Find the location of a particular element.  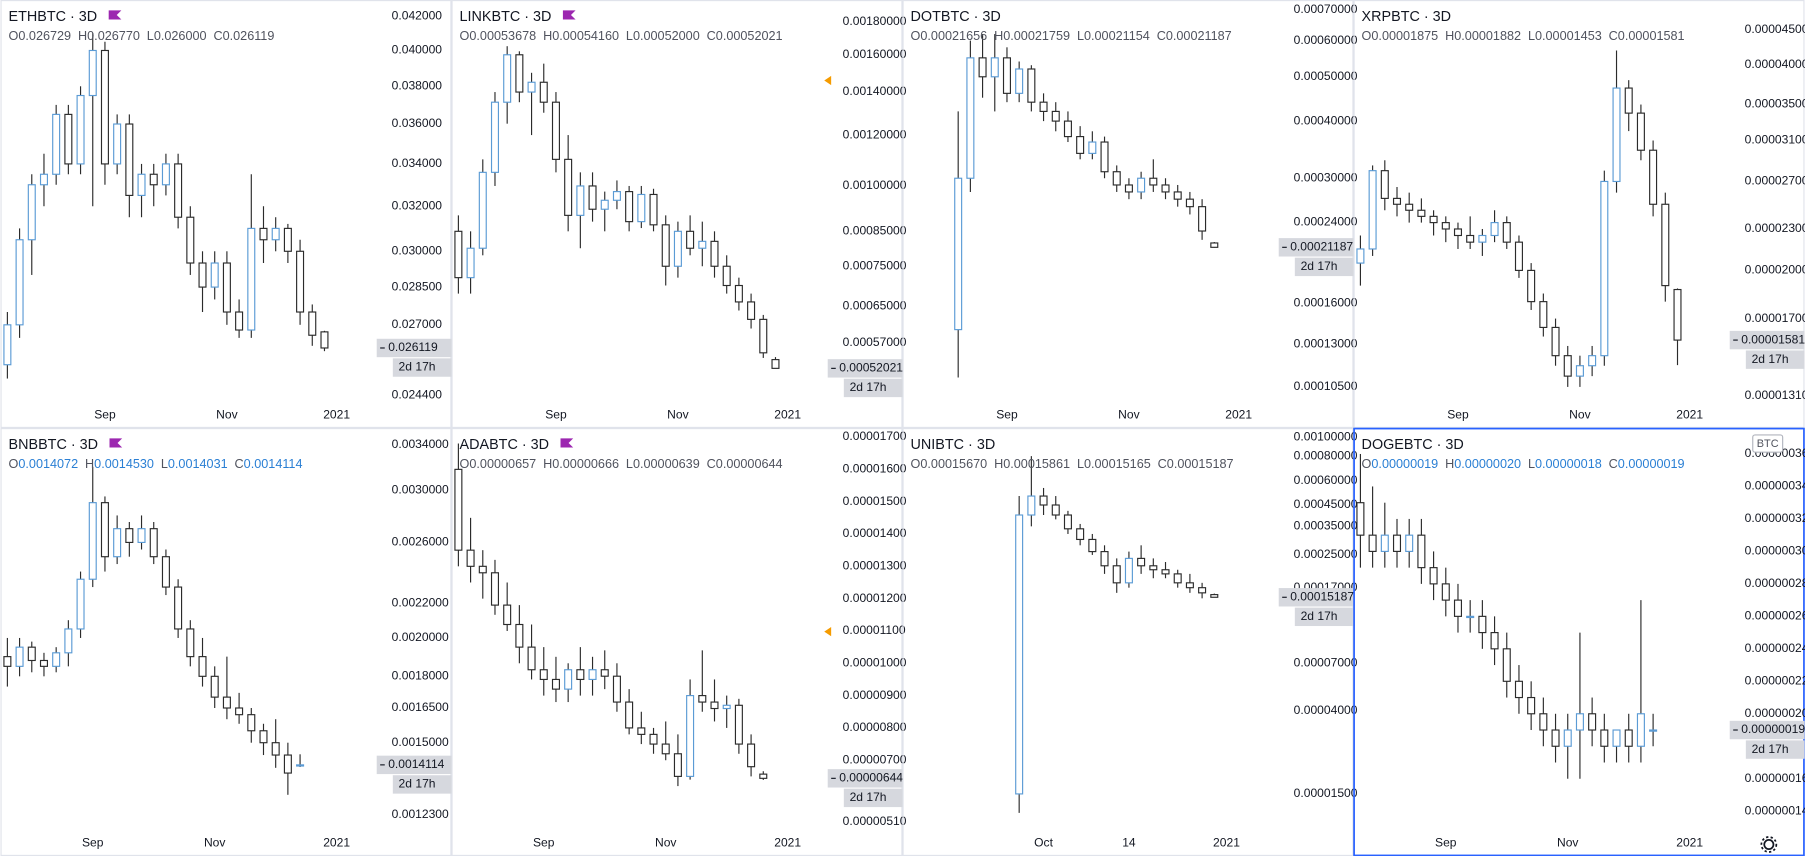

y-tick-label: 0.00100000 is located at coordinates (875, 185).